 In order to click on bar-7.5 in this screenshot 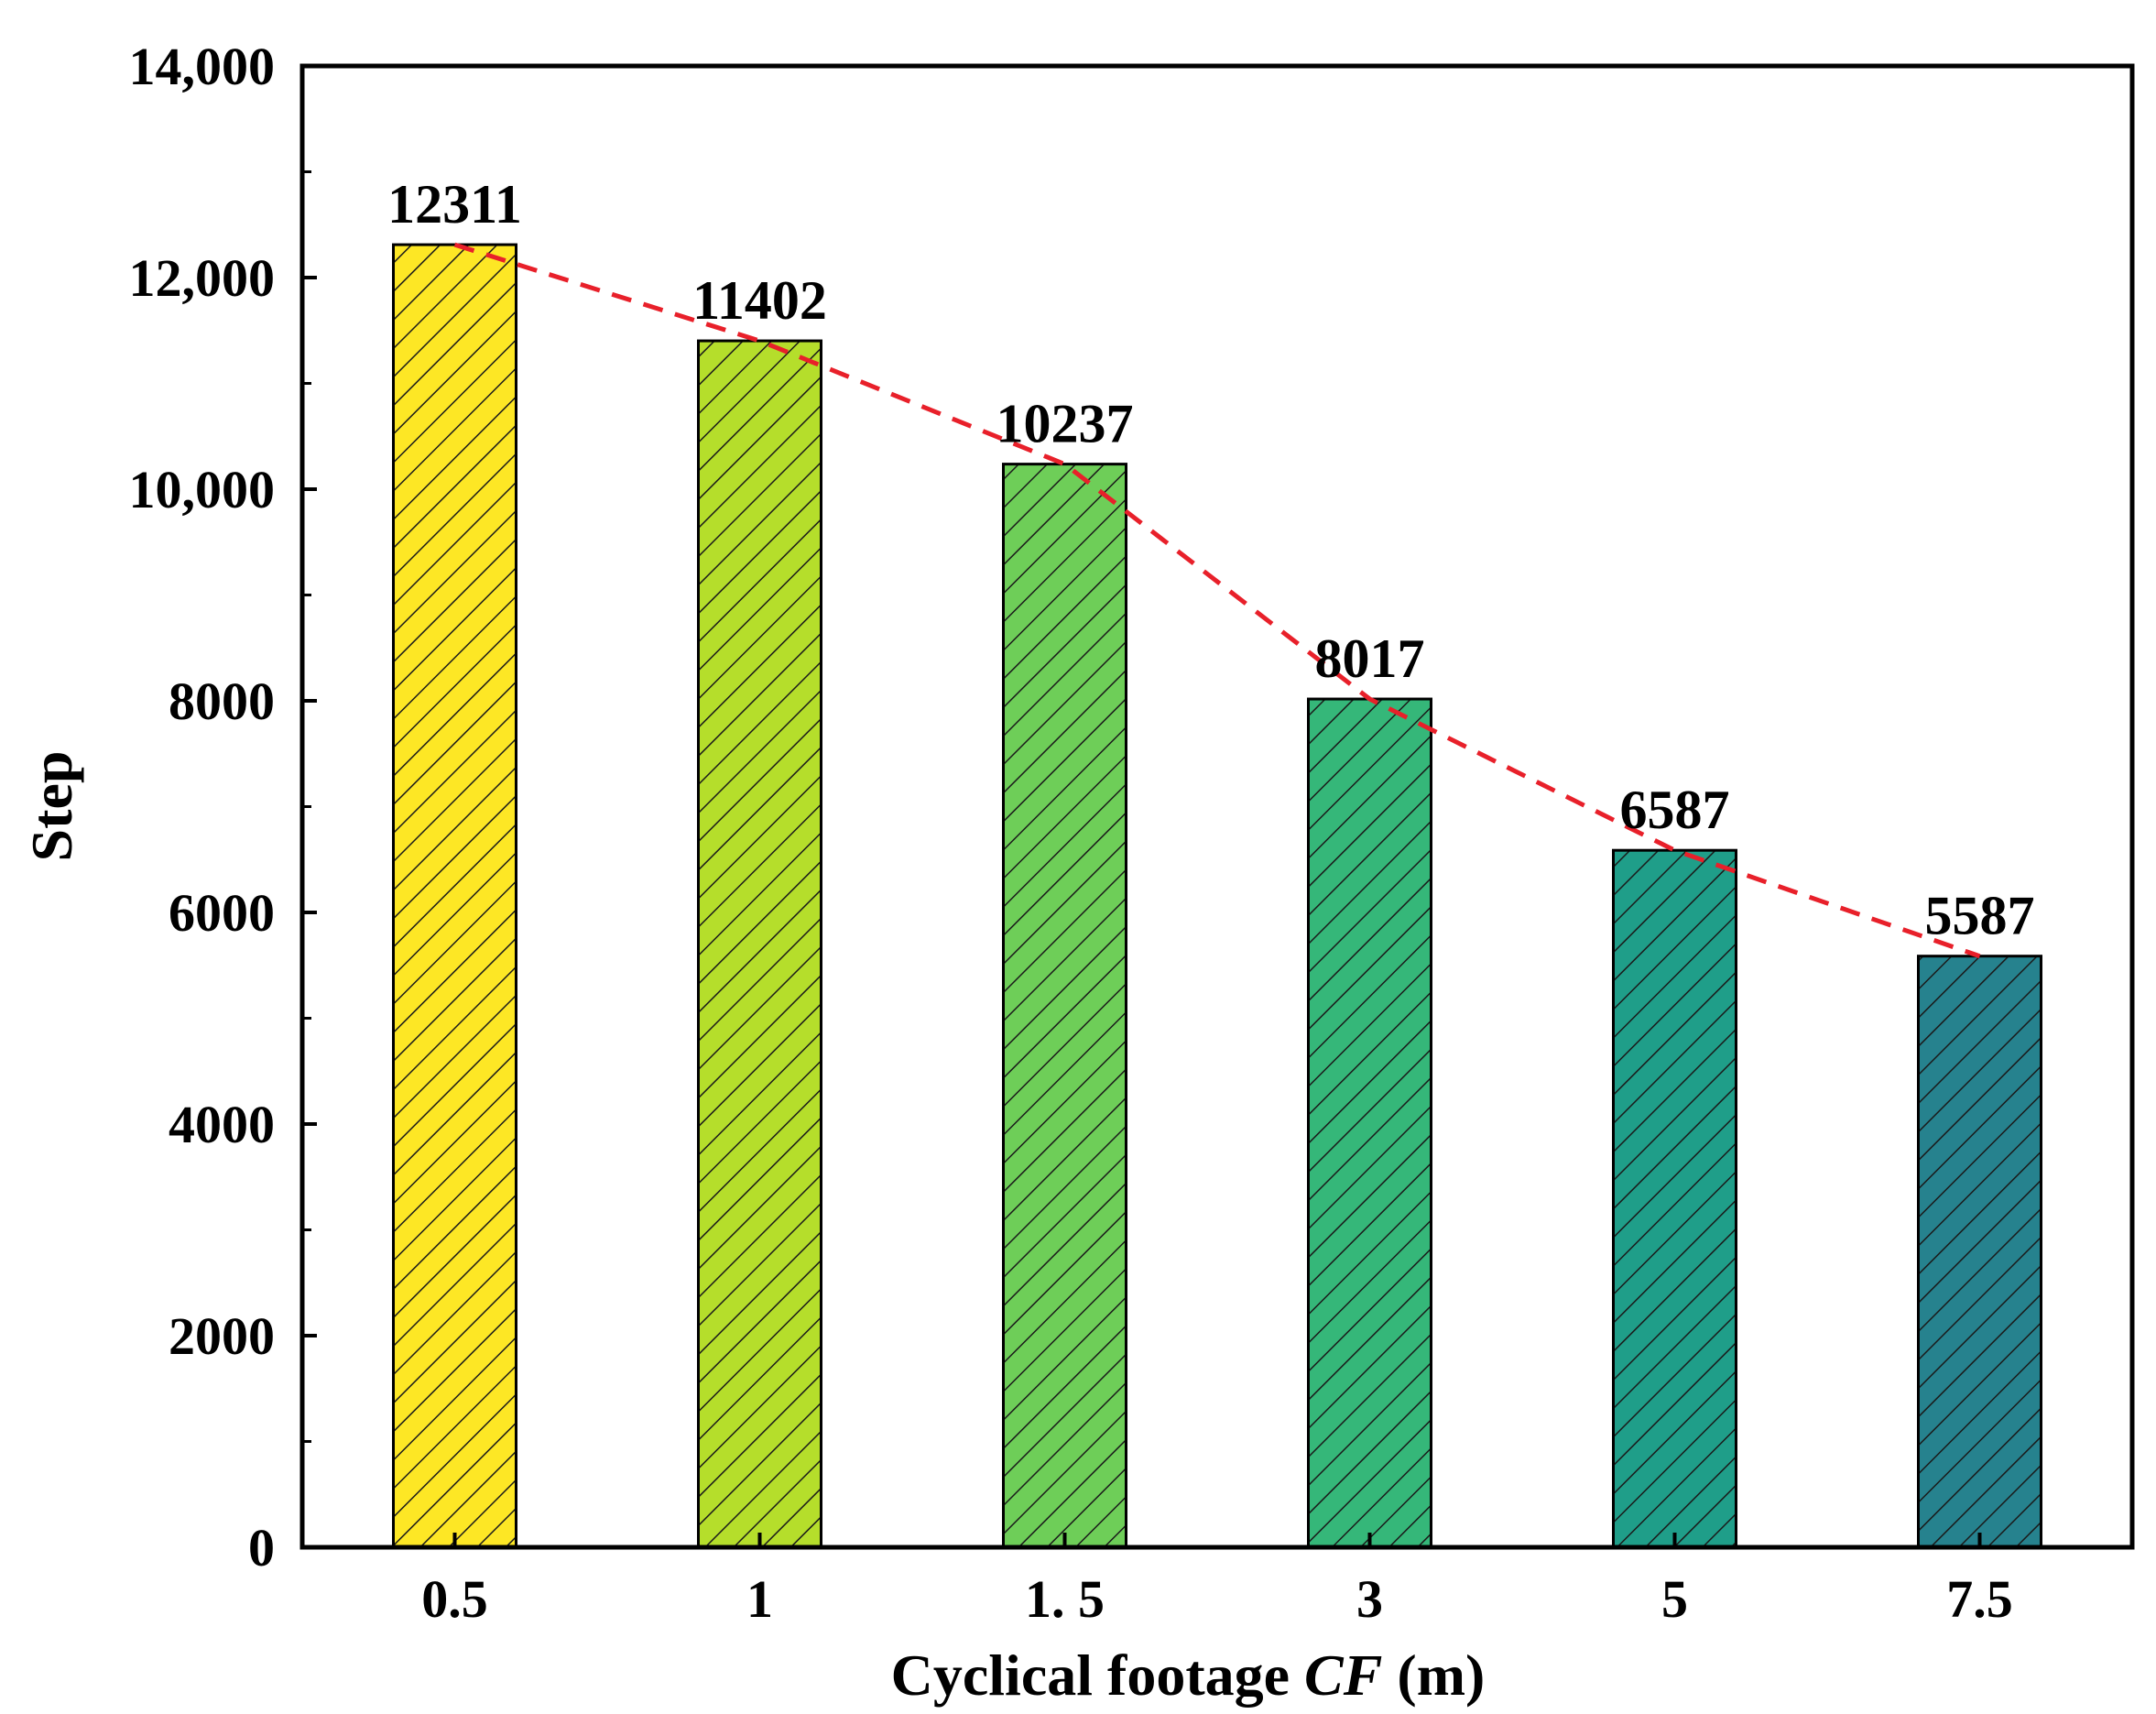, I will do `click(1979, 1252)`.